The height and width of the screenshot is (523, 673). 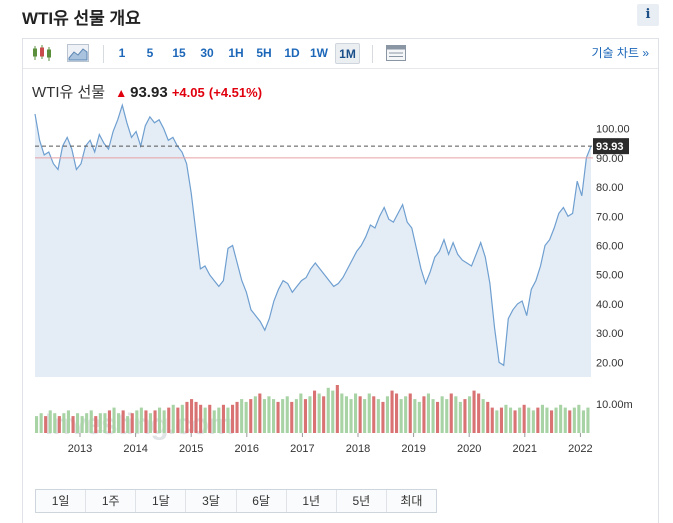 What do you see at coordinates (610, 159) in the screenshot?
I see `y-tick-label: 90.00` at bounding box center [610, 159].